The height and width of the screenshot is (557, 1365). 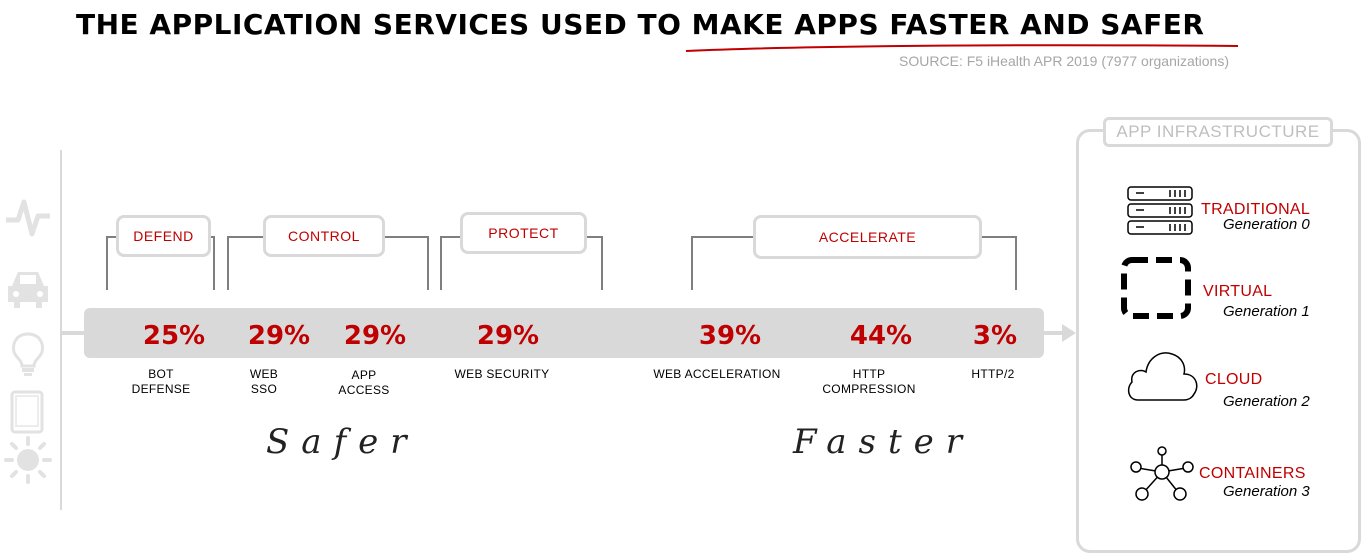 What do you see at coordinates (324, 236) in the screenshot?
I see `category-control: CONTROL` at bounding box center [324, 236].